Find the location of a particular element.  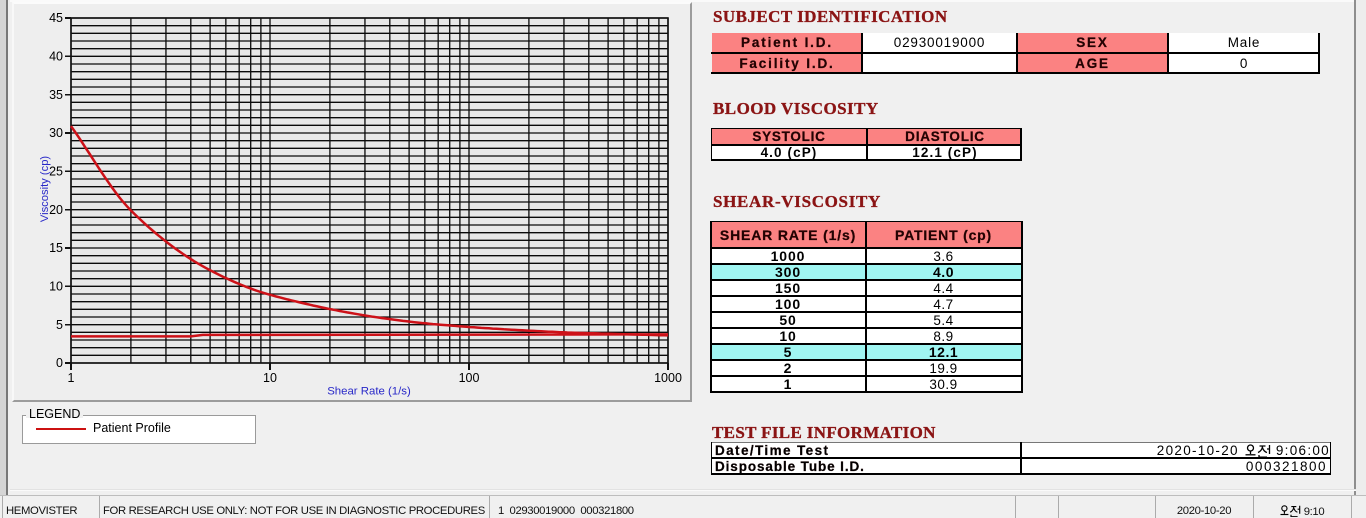

svg-text: 30 is located at coordinates (56, 133).